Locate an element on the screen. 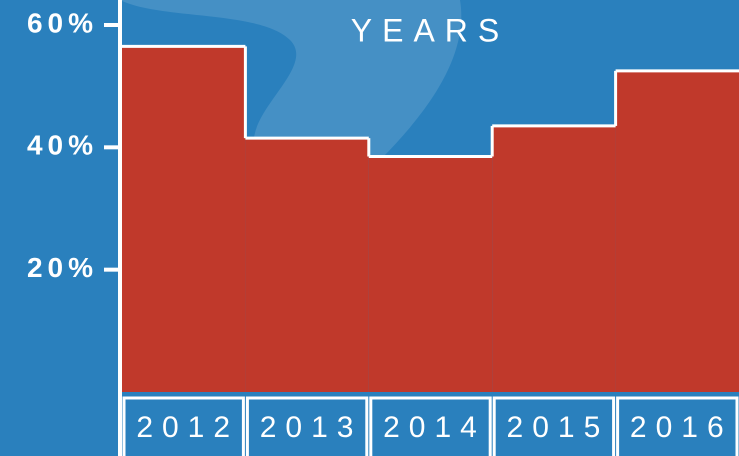 This screenshot has width=739, height=456. x-tick-label: 2016 is located at coordinates (681, 427).